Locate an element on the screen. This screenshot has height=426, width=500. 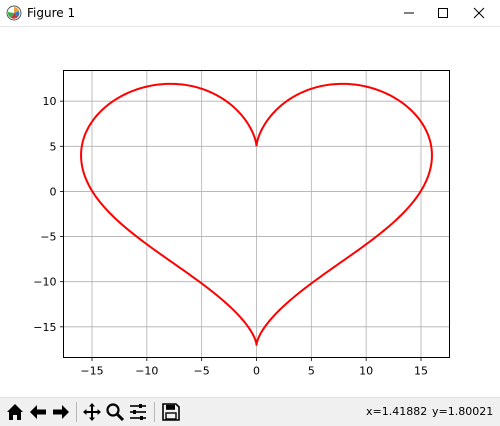
y-tick-label: 10 is located at coordinates (50, 101).